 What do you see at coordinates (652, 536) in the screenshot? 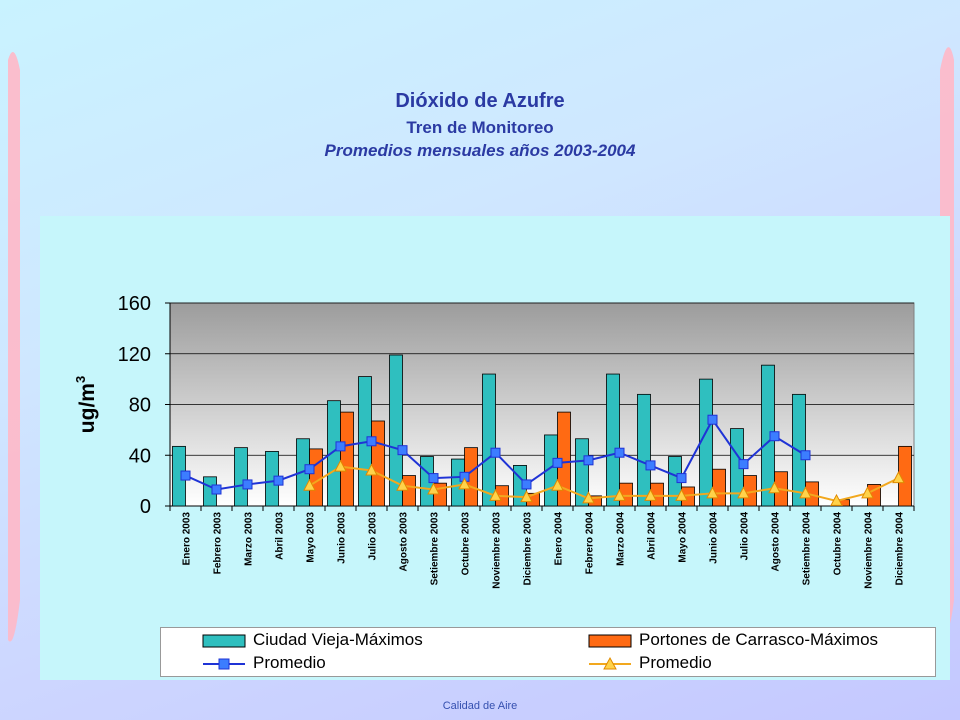
I see `x-tick-label: Abril 2004` at bounding box center [652, 536].